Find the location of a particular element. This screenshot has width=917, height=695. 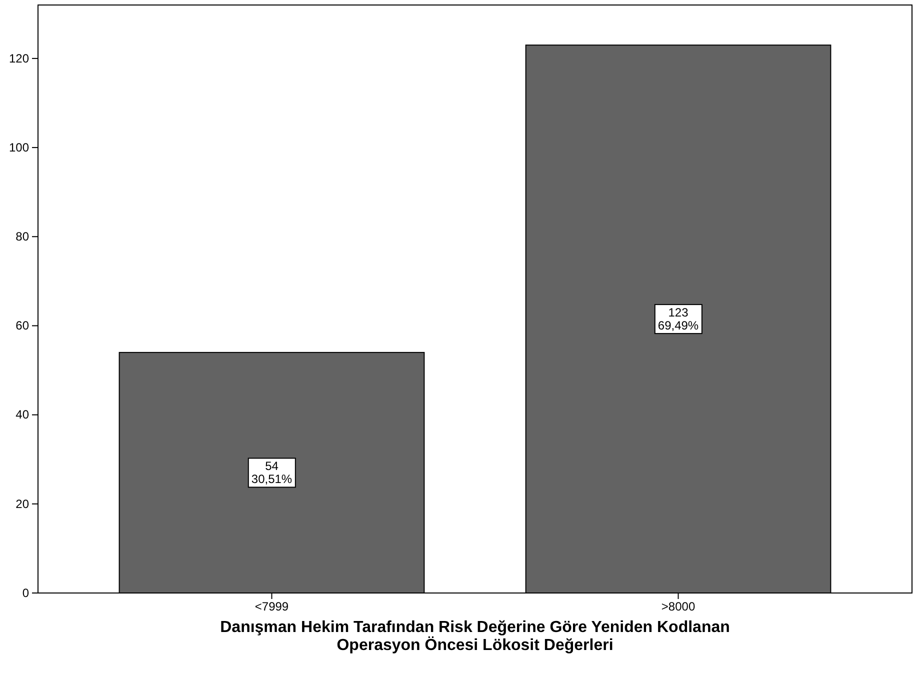

data-label: 54 30,51% is located at coordinates (271, 472).